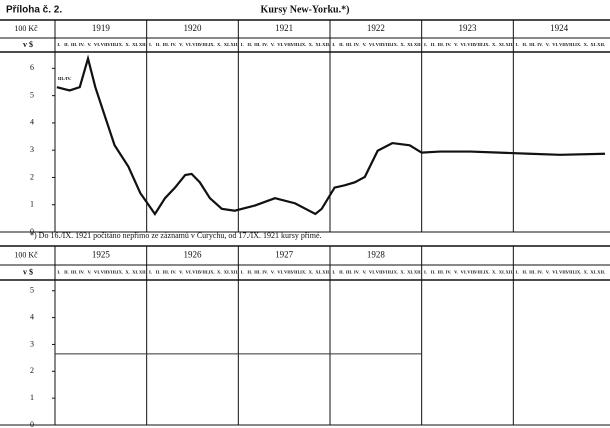  What do you see at coordinates (32, 231) in the screenshot?
I see `y-tick-label: 0` at bounding box center [32, 231].